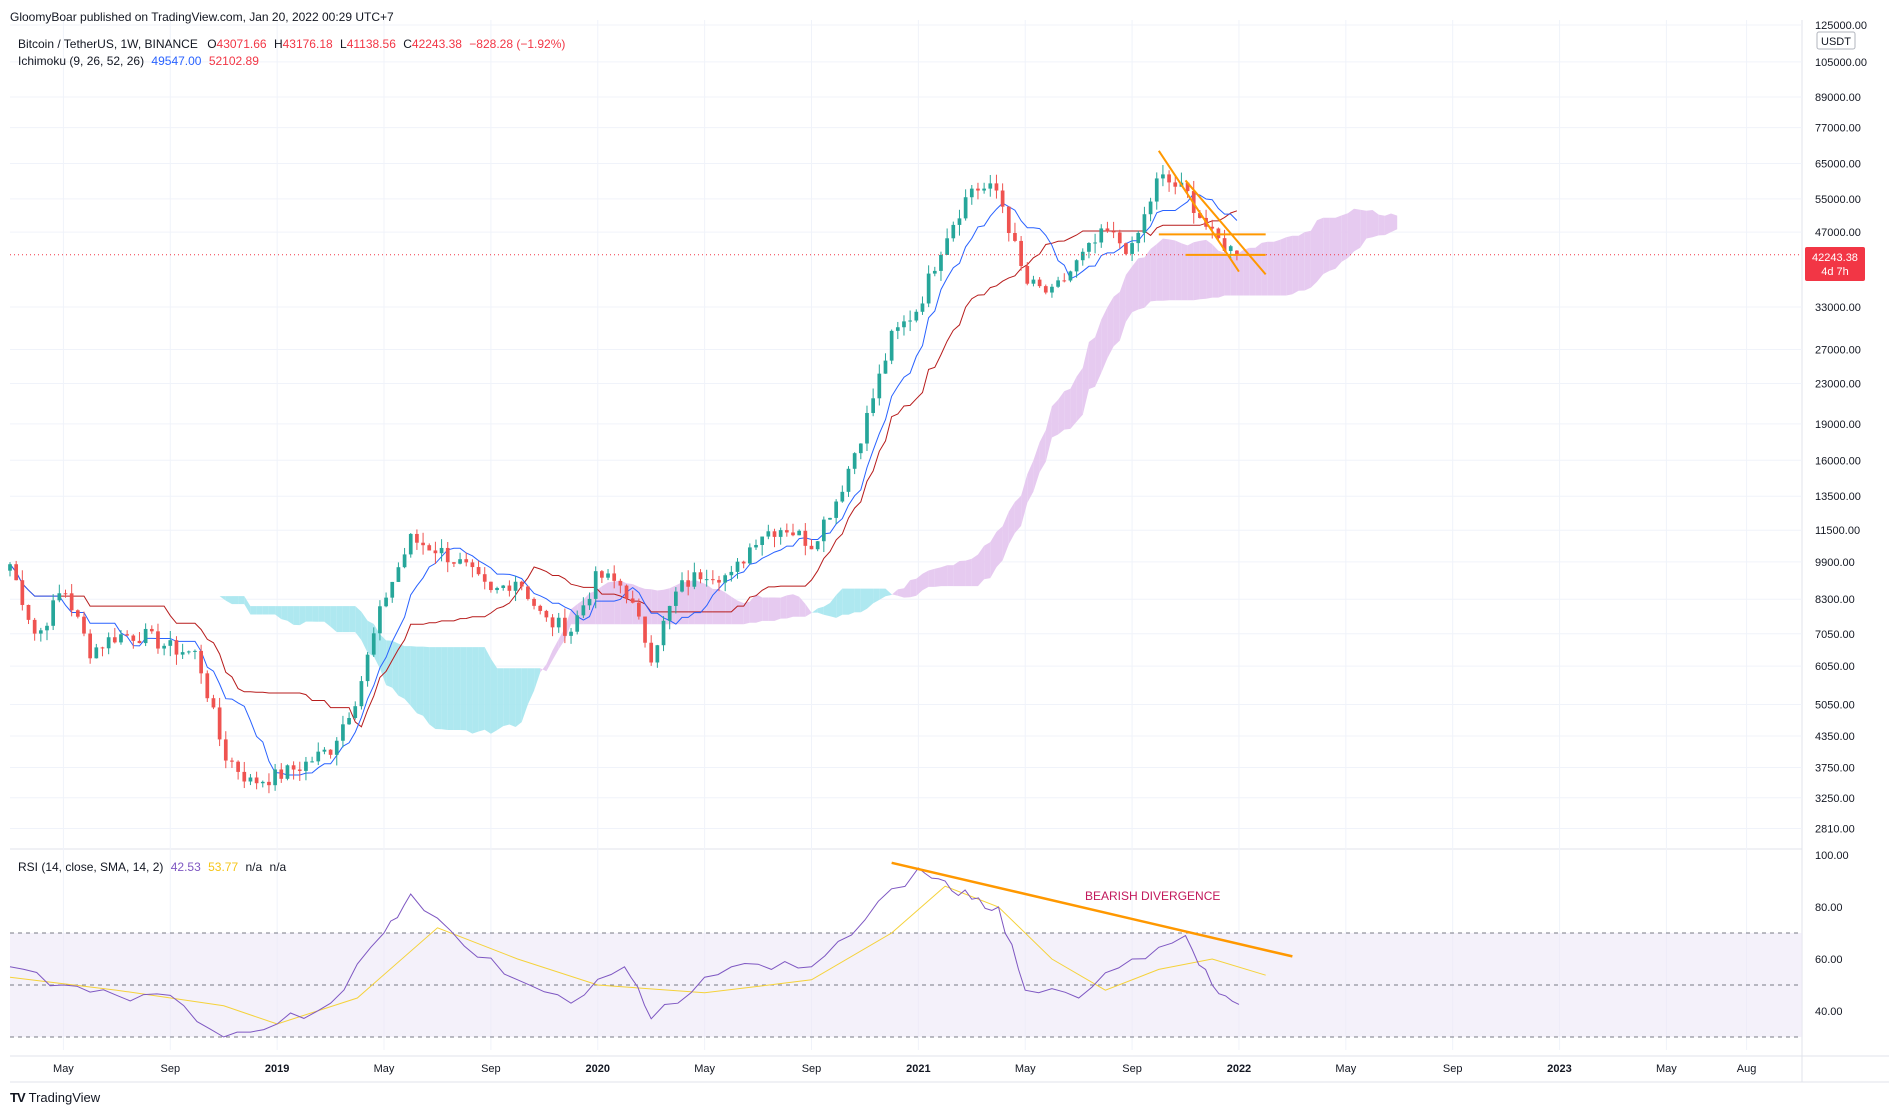 The height and width of the screenshot is (1117, 1889). Describe the element at coordinates (277, 1069) in the screenshot. I see `time-tick-label: 2019` at that location.